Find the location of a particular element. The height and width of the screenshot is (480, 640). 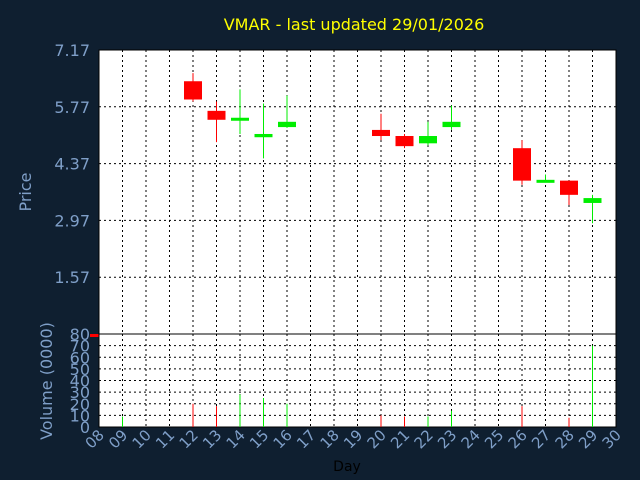

x-tick-label: 29 is located at coordinates (588, 439).